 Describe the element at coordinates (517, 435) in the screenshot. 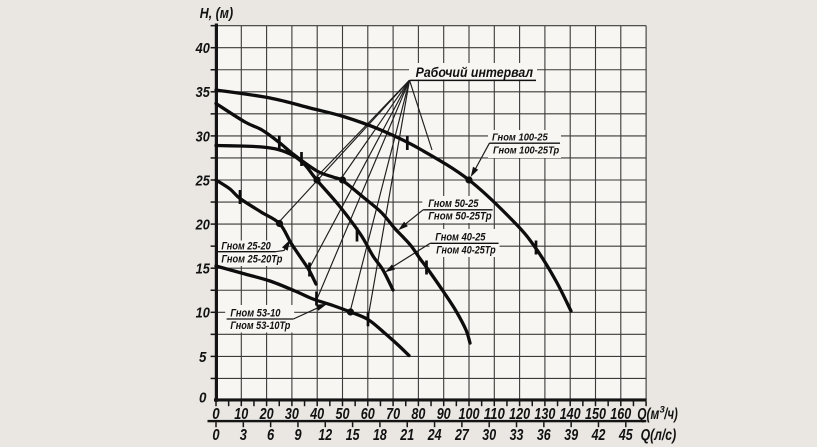

I see `svg-text: 33` at that location.